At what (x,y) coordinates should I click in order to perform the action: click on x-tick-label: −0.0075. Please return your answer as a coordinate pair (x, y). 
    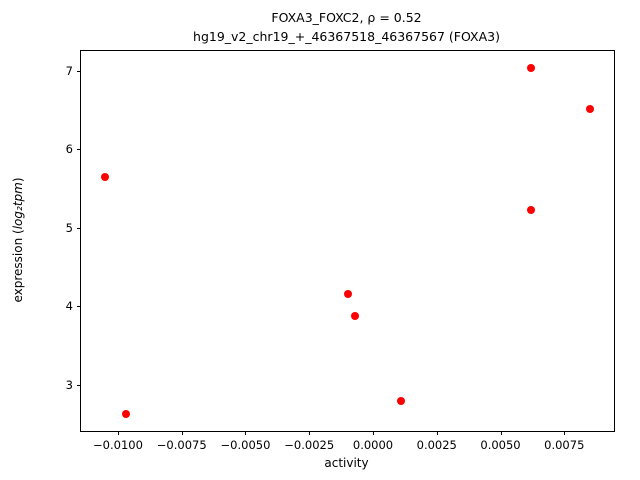
    Looking at the image, I should click on (181, 445).